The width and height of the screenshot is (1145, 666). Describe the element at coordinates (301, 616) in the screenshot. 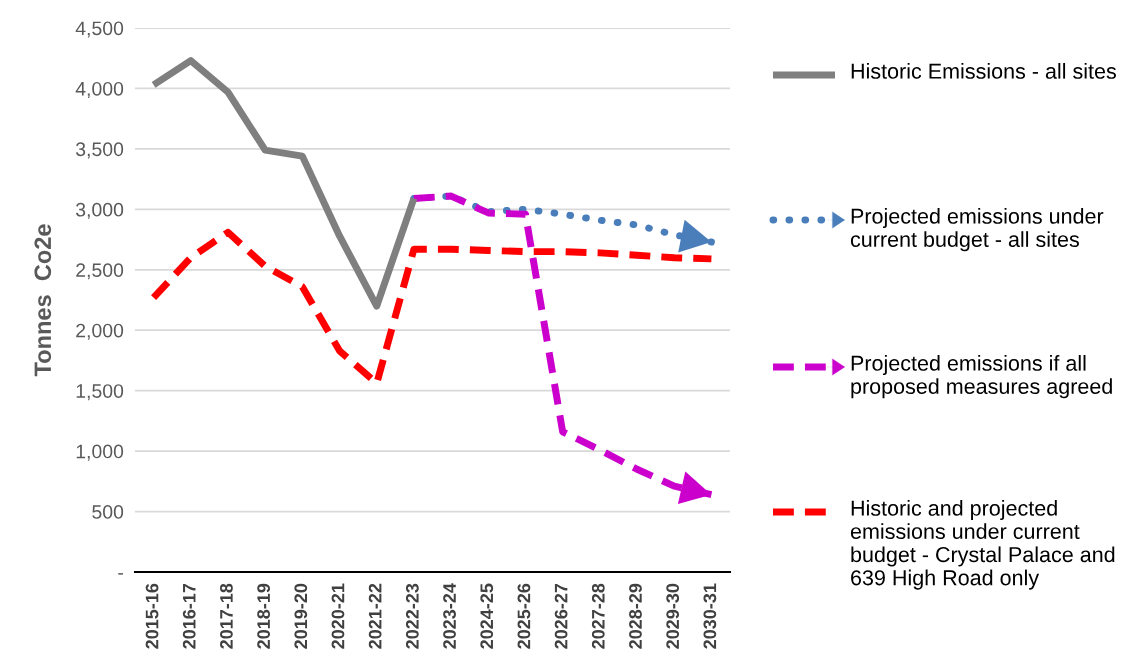

I see `x-tick-label: 2019-20` at that location.